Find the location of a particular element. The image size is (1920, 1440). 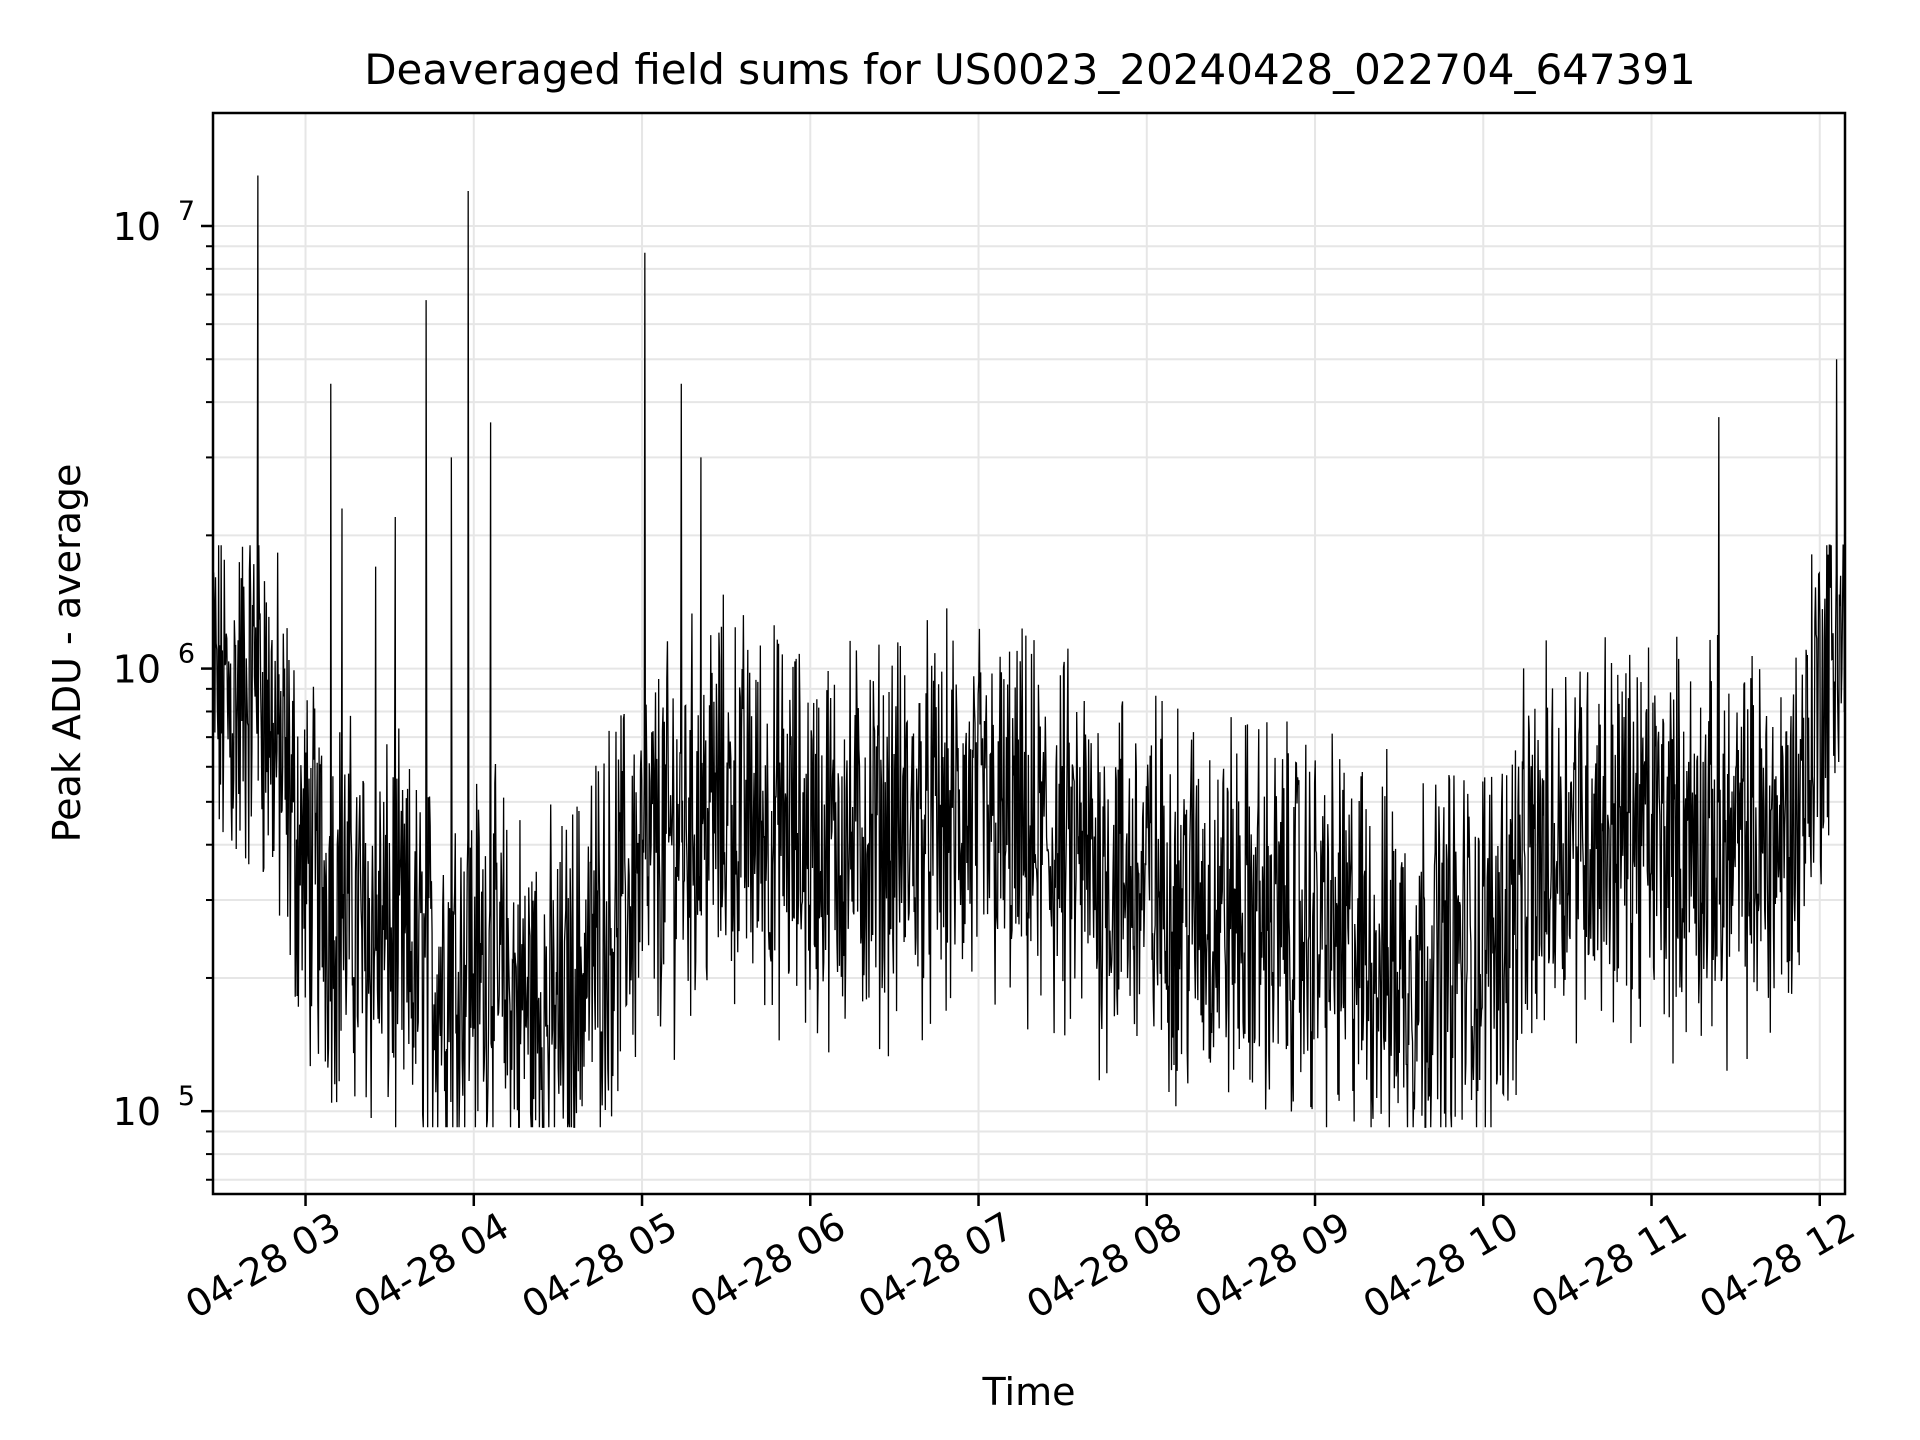

y-axis-label: Peak ADU - average is located at coordinates (67, 653).